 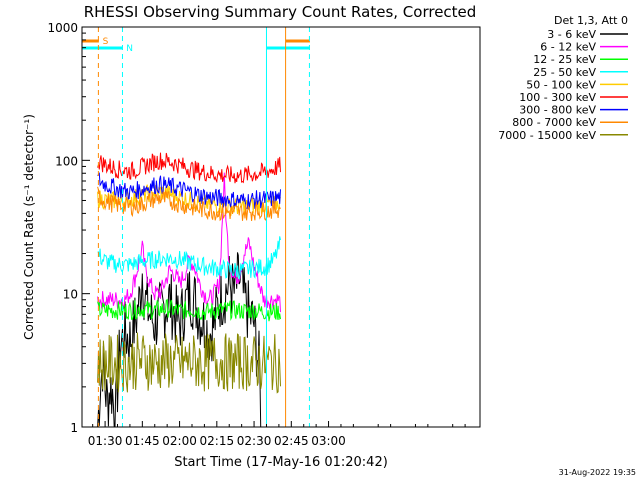 I want to click on x-tick-label: 02:45, so click(x=291, y=441).